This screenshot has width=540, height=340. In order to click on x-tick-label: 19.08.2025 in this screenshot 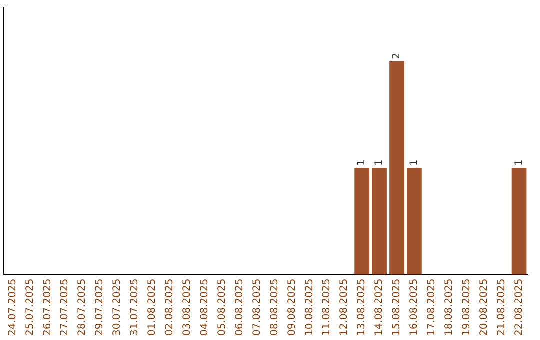, I will do `click(466, 307)`.